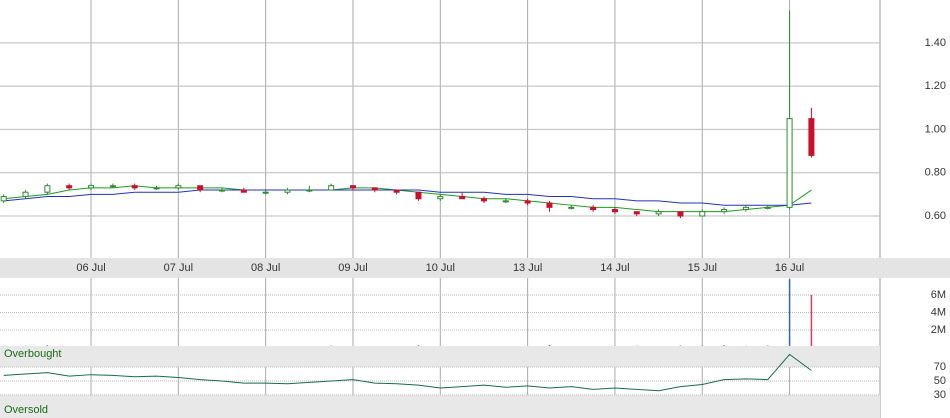  I want to click on x-tick-label: 09 Jul, so click(352, 268).